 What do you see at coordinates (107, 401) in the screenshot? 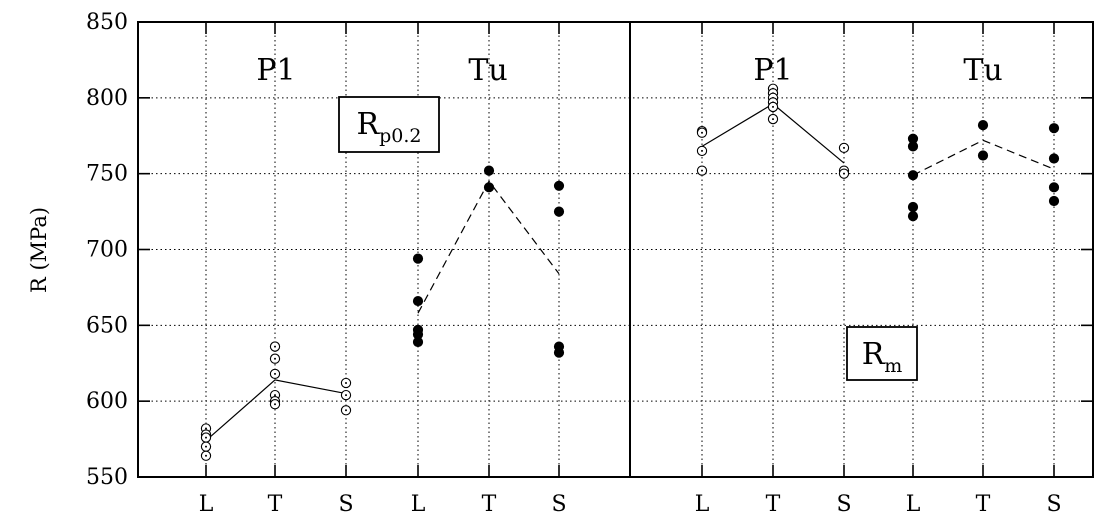
I see `y-tick-label-600: 600` at bounding box center [107, 401].